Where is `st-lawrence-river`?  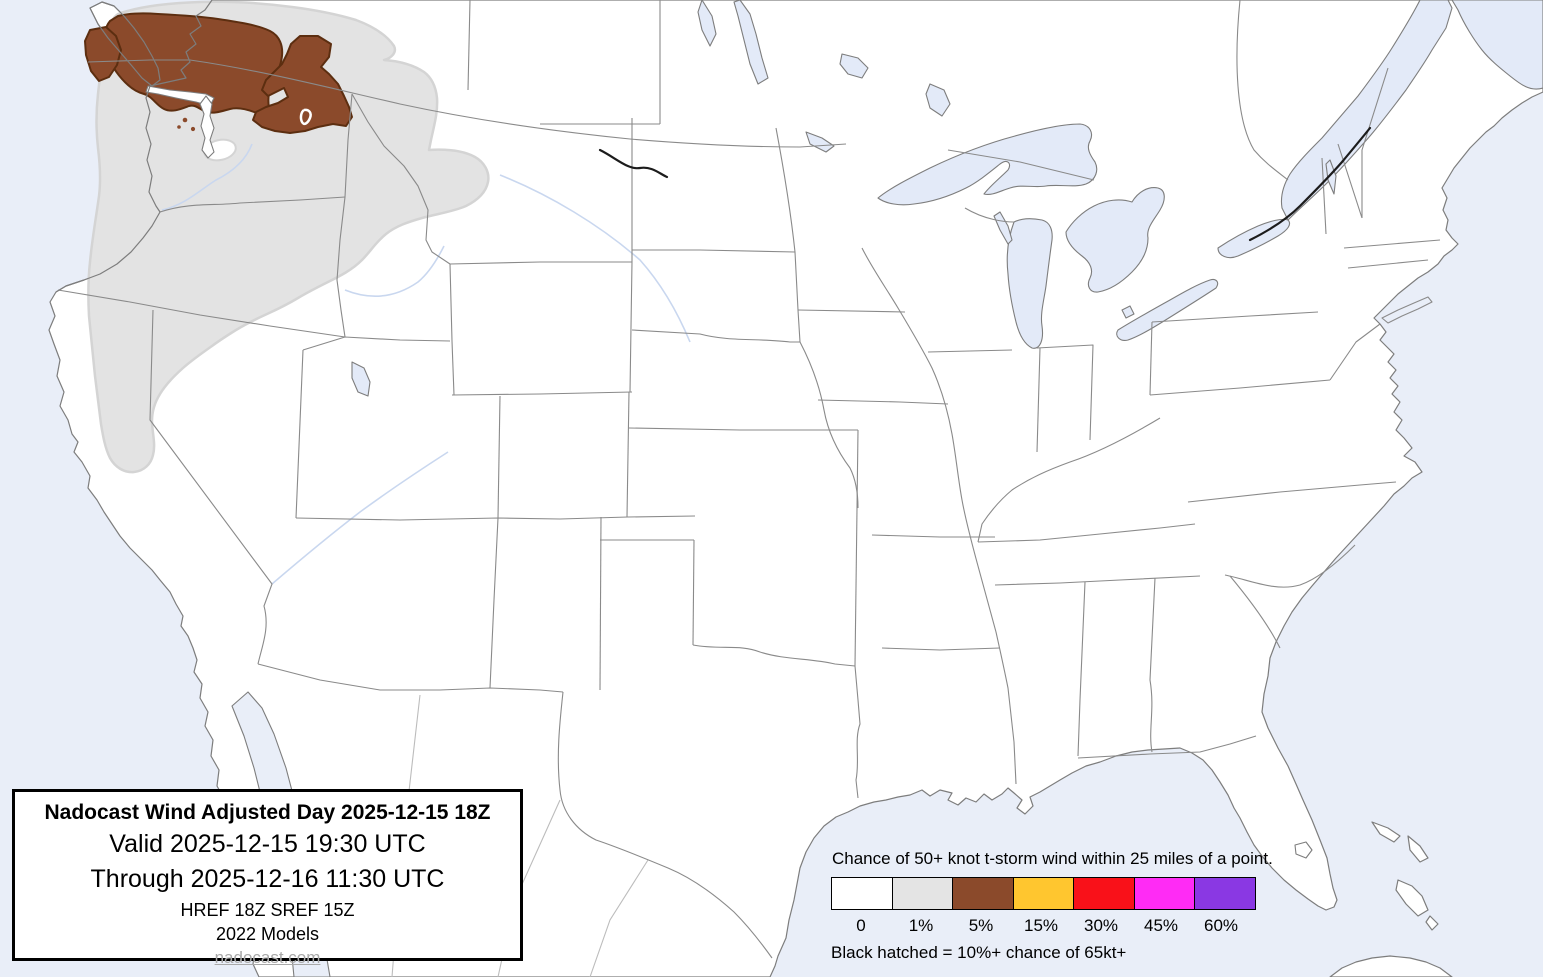 st-lawrence-river is located at coordinates (1366, 110).